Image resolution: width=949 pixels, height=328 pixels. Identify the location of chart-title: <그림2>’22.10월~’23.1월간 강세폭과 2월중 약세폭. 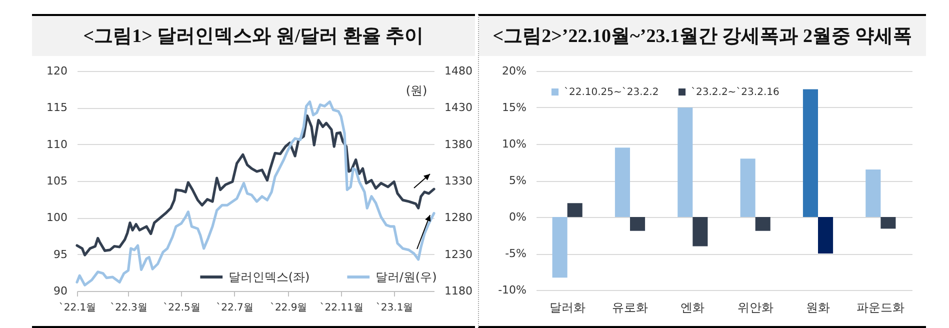
(702, 36).